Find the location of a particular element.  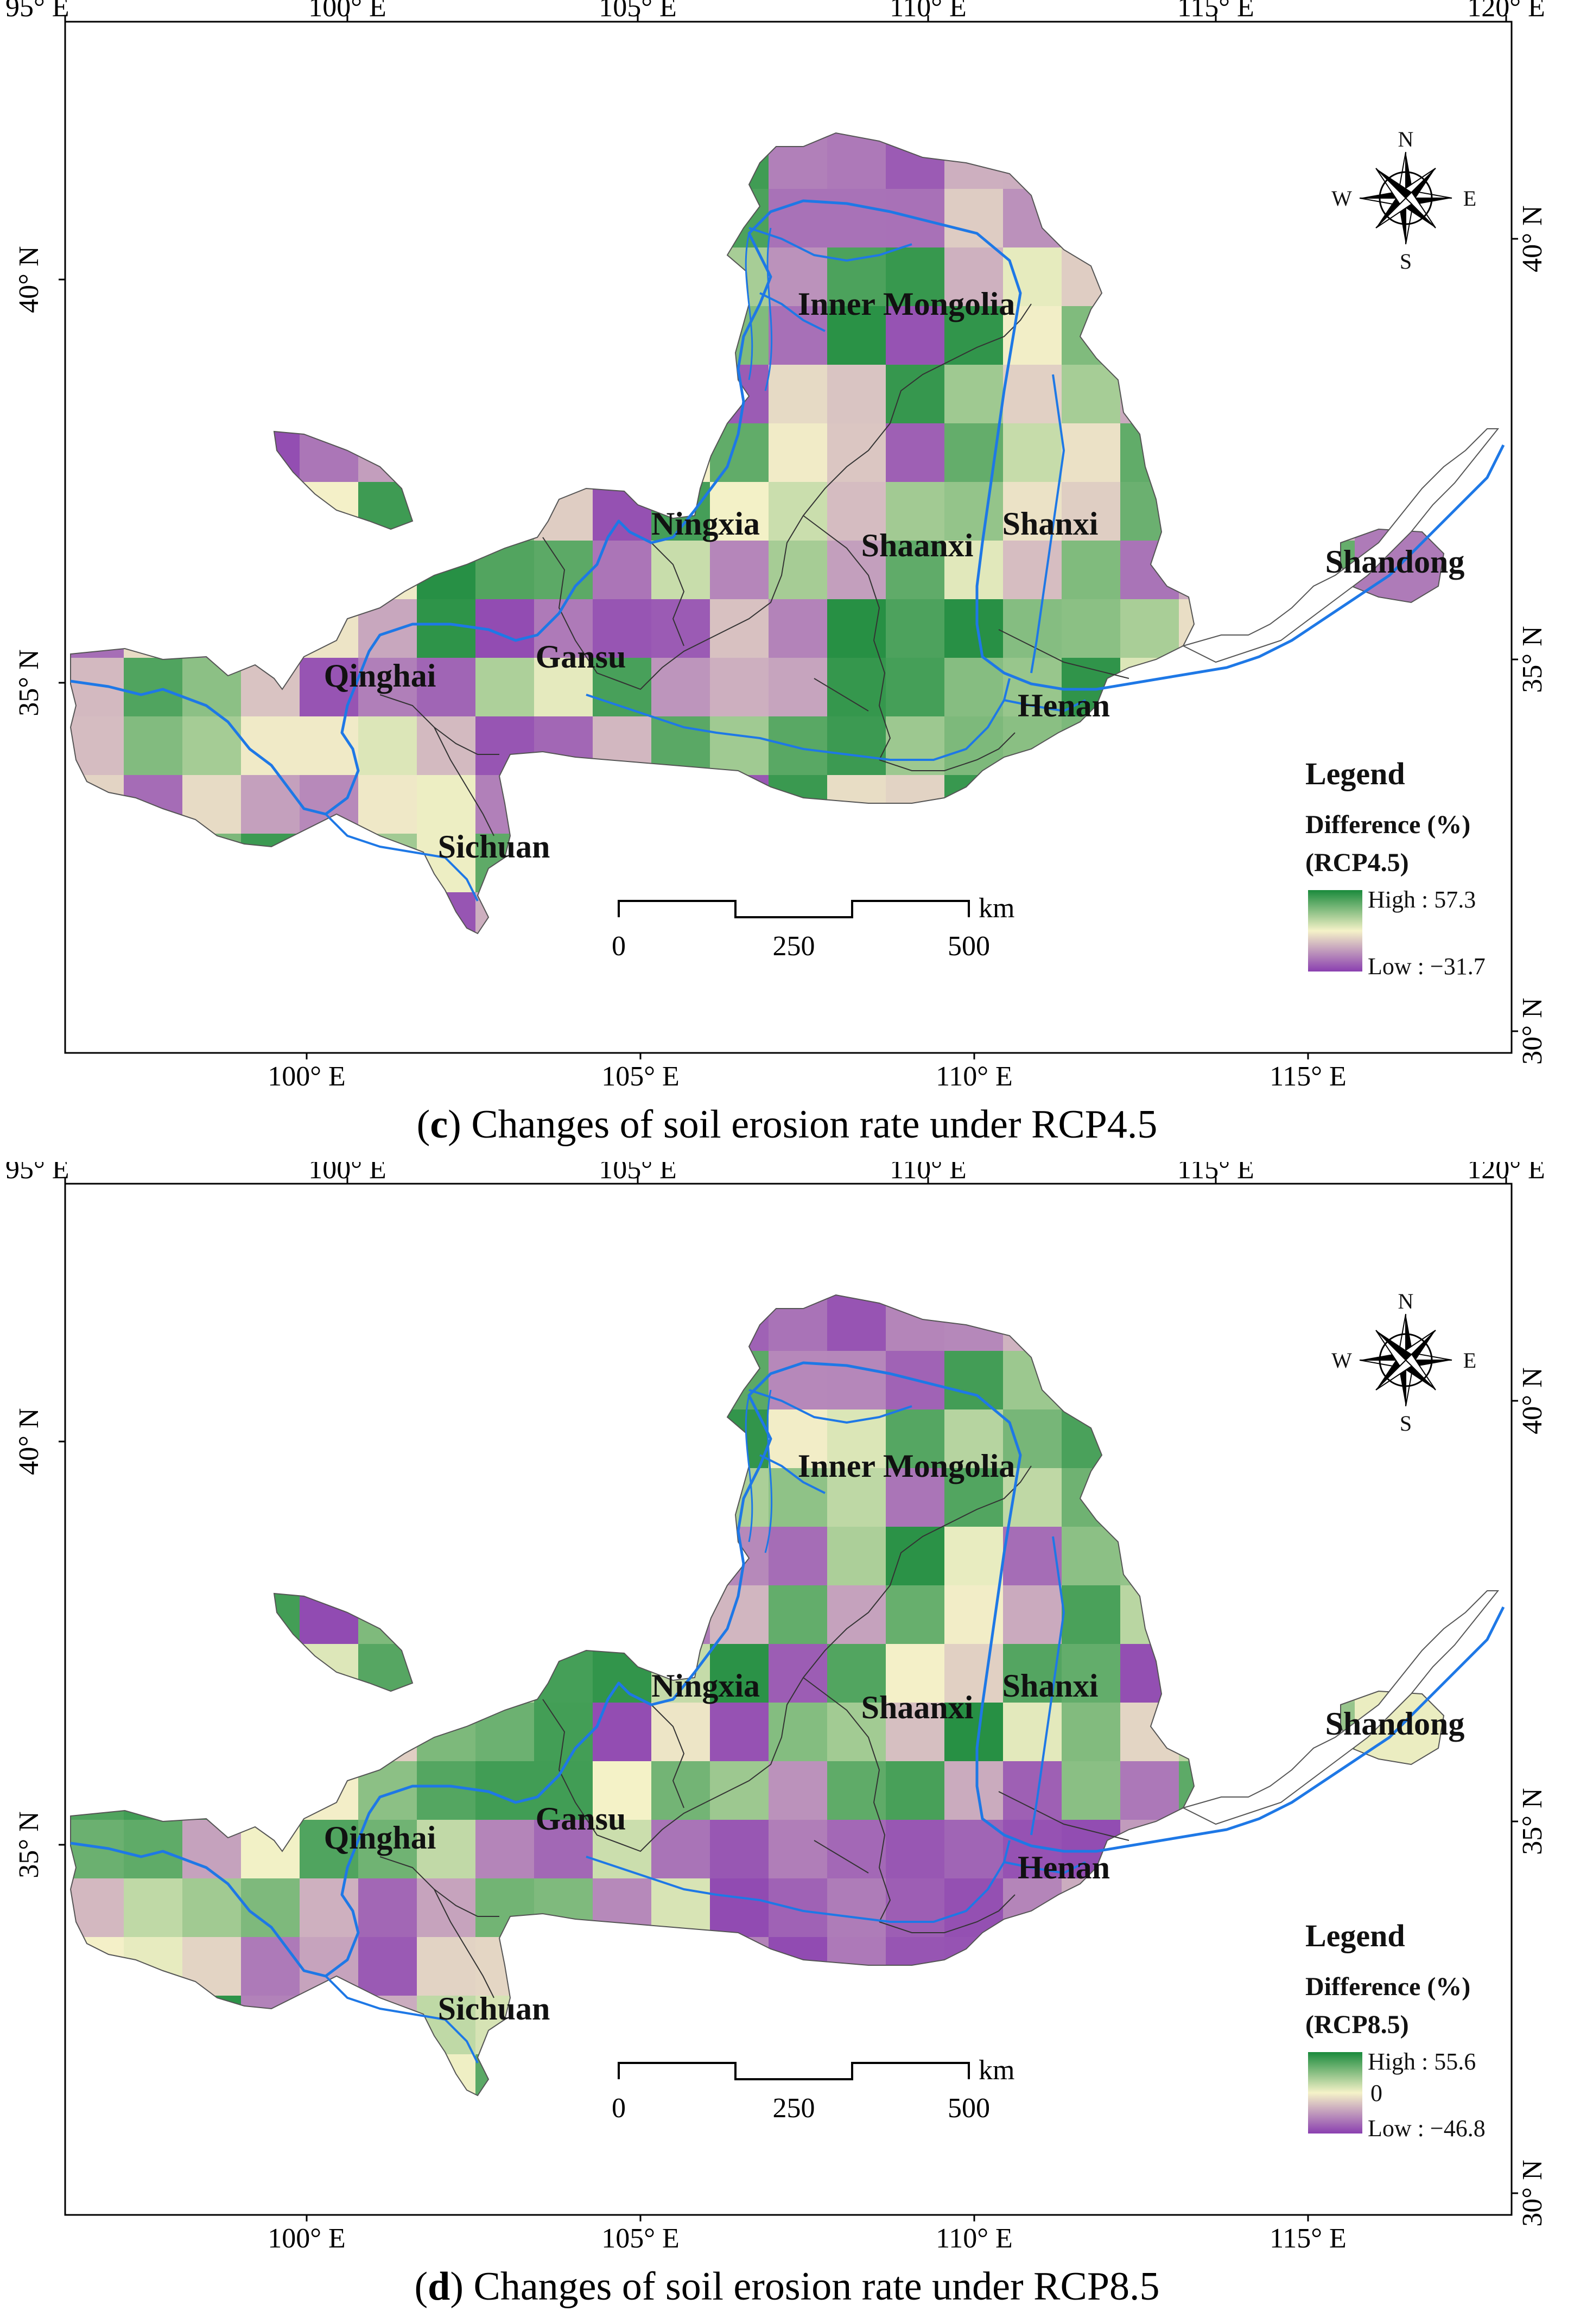

top-tick-label: 110° E is located at coordinates (928, 12).